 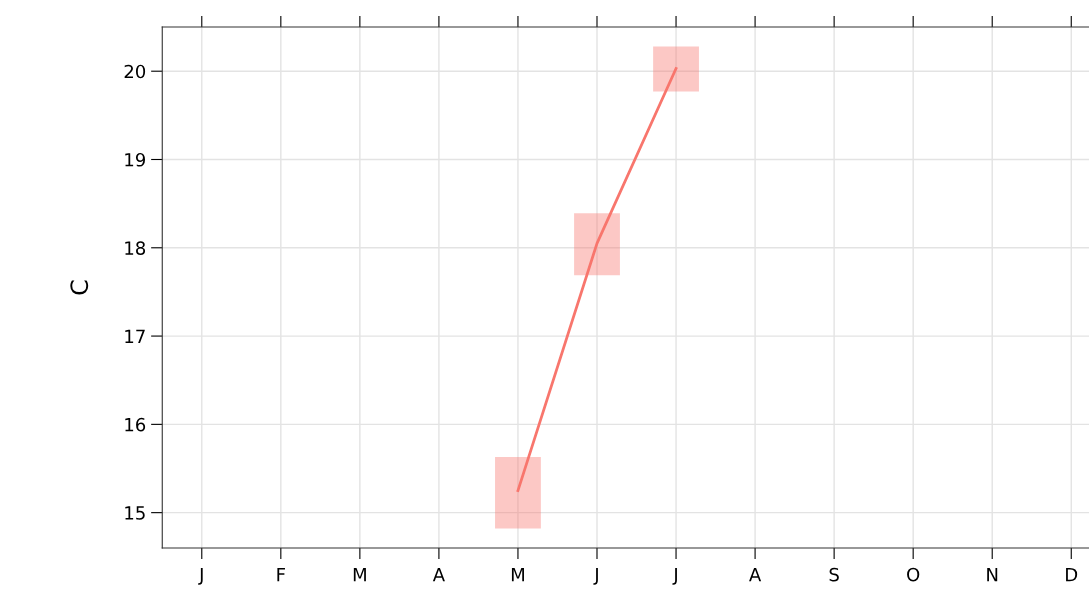 I want to click on x-tick-label: N, so click(x=992, y=574).